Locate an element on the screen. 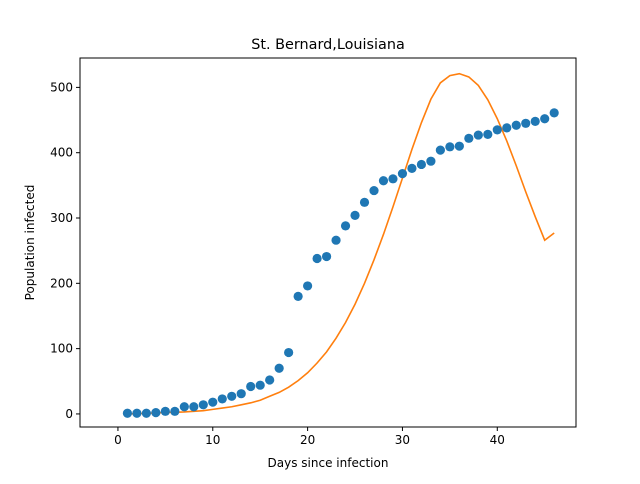 The width and height of the screenshot is (640, 484). y-tick-label: 500 is located at coordinates (61, 87).